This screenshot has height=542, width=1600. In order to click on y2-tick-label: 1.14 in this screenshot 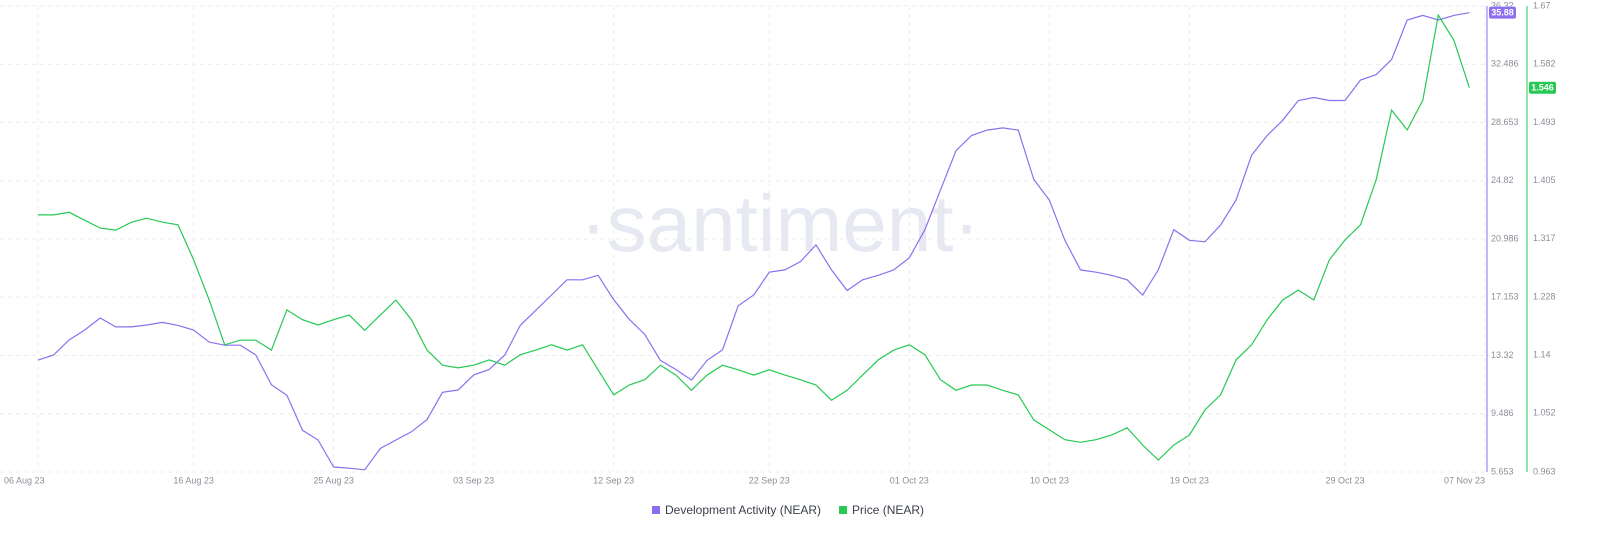, I will do `click(1542, 355)`.